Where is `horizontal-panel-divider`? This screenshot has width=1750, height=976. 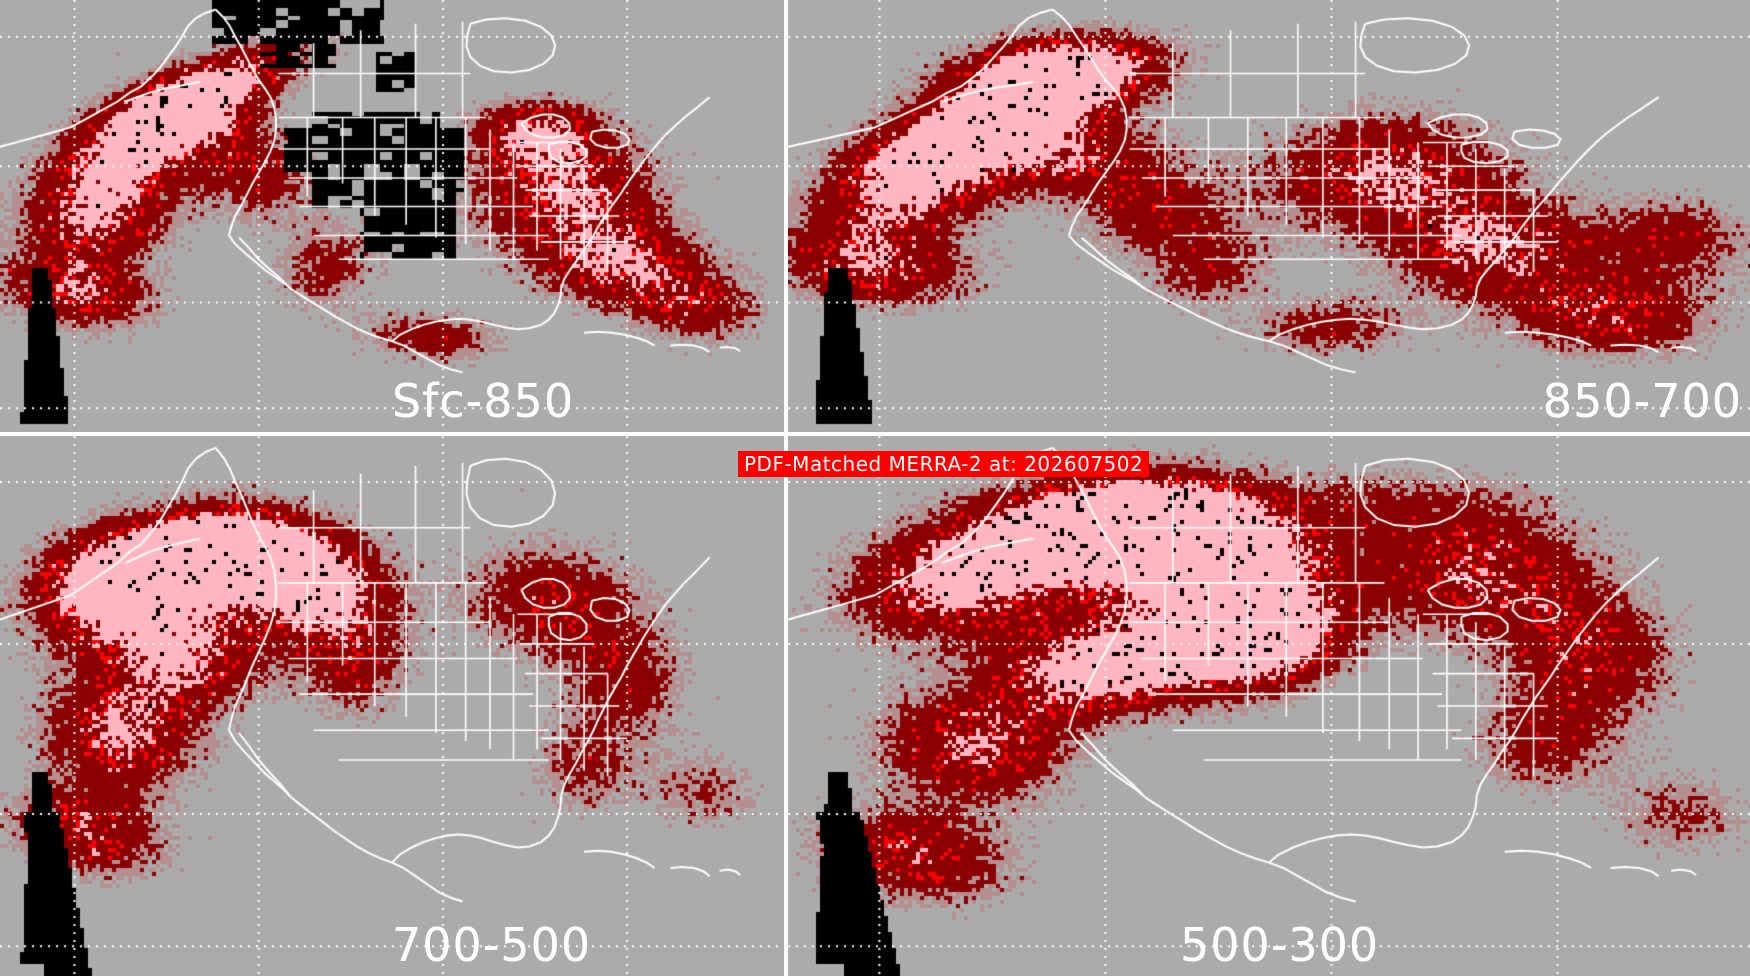
horizontal-panel-divider is located at coordinates (875, 434).